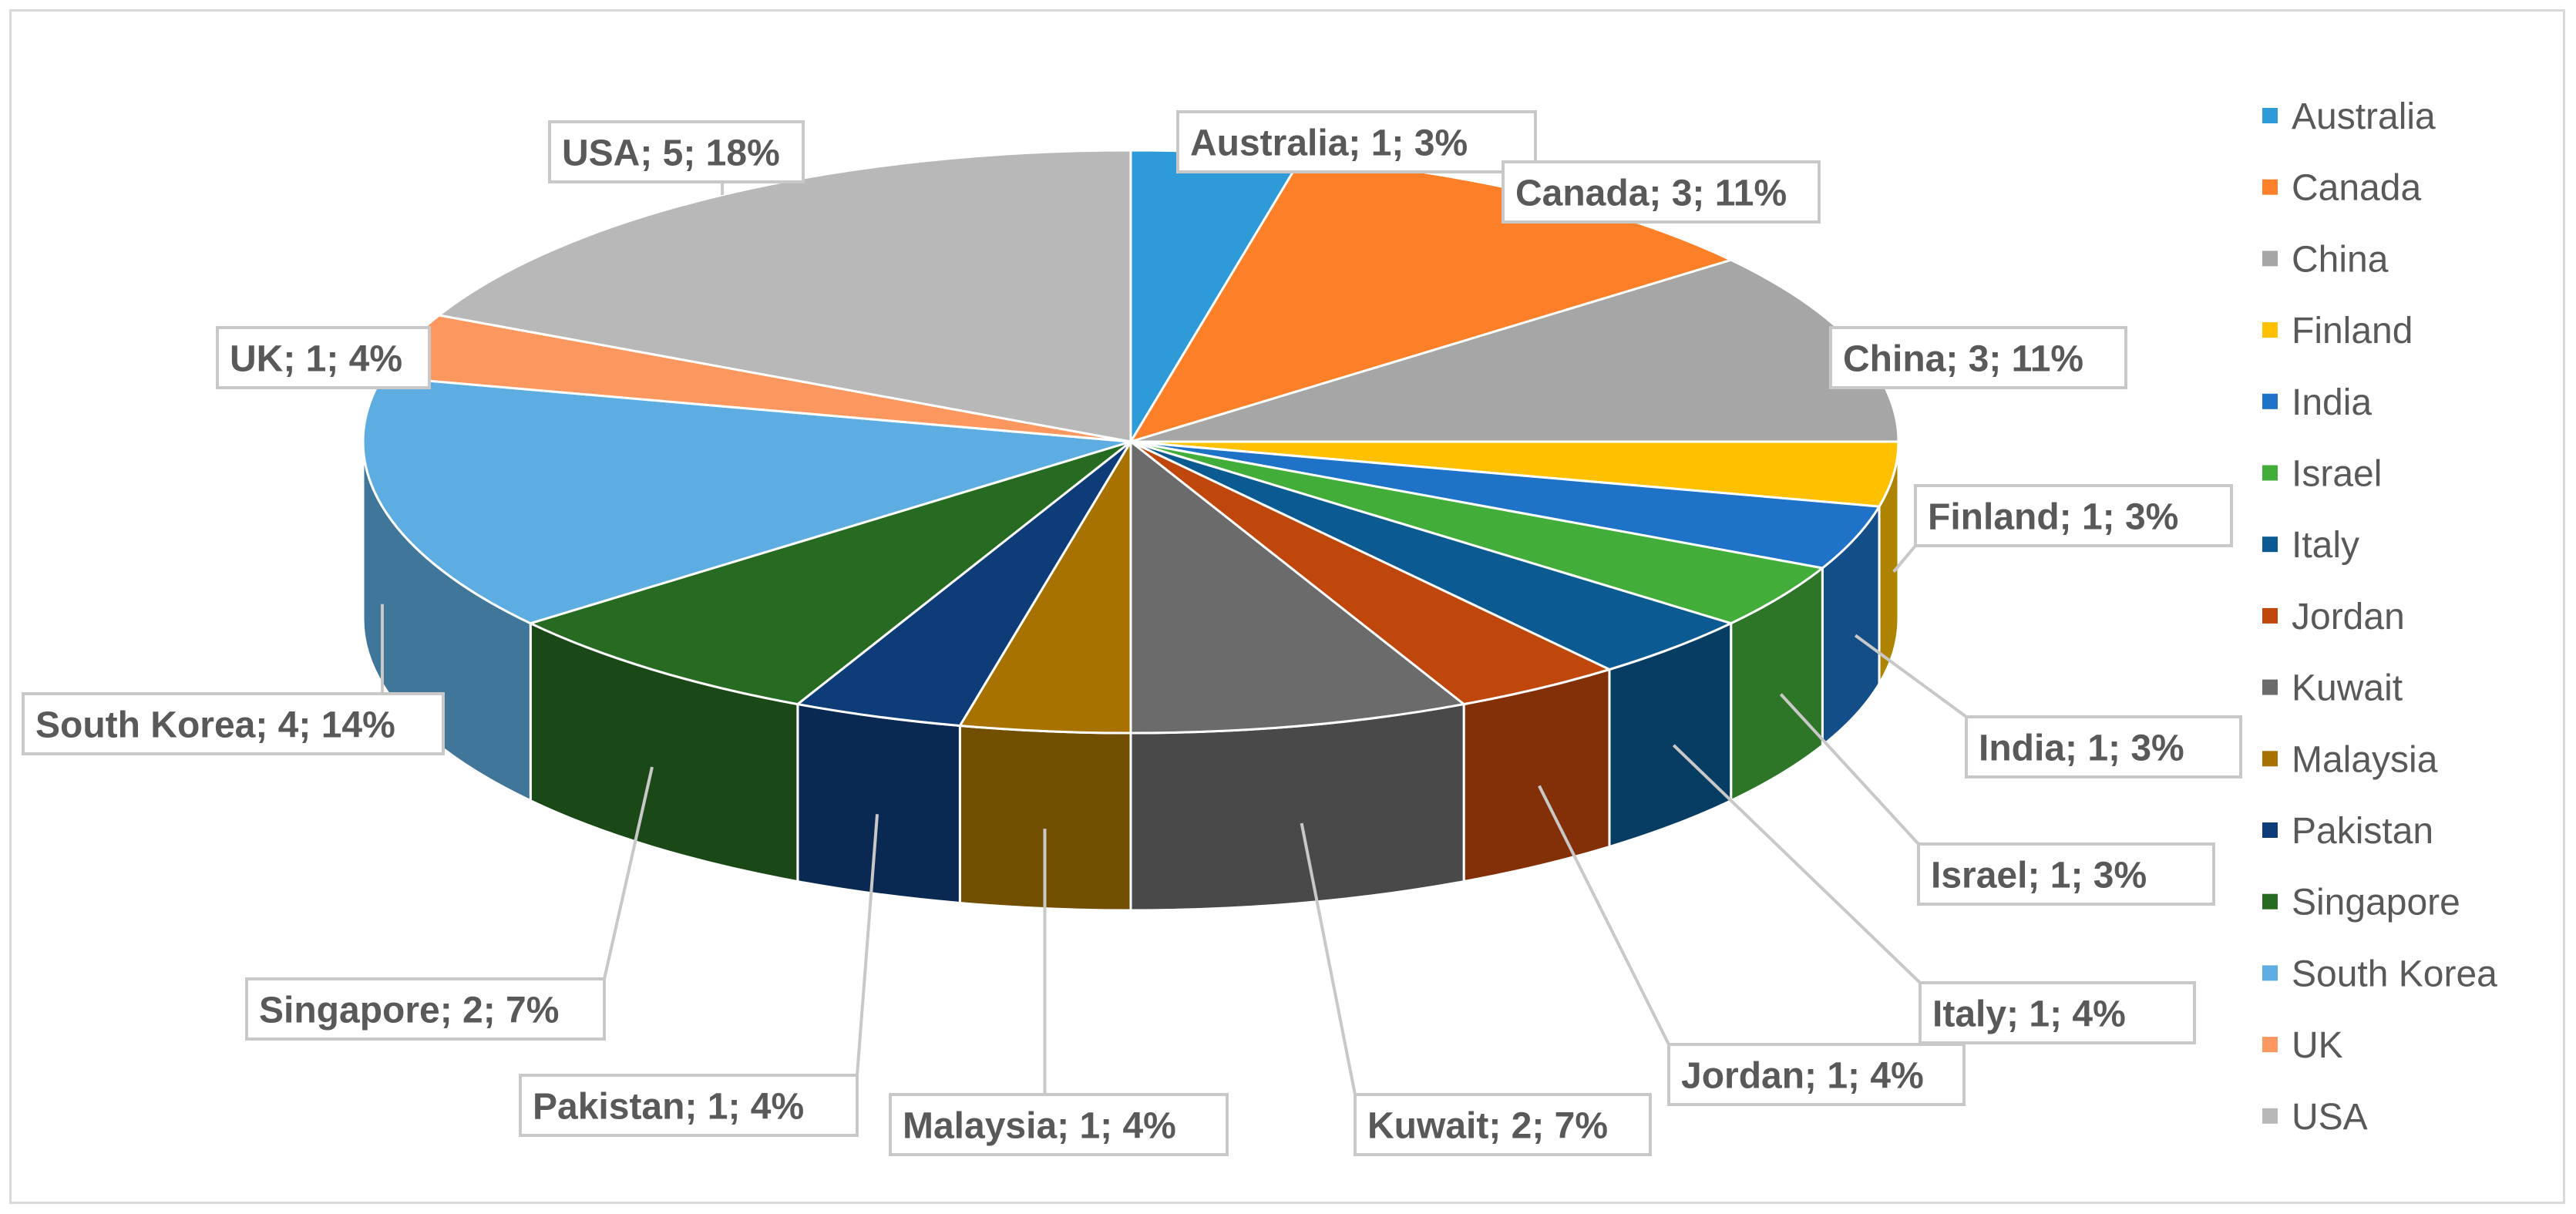  Describe the element at coordinates (2352, 331) in the screenshot. I see `legend-label-finland: Finland` at that location.